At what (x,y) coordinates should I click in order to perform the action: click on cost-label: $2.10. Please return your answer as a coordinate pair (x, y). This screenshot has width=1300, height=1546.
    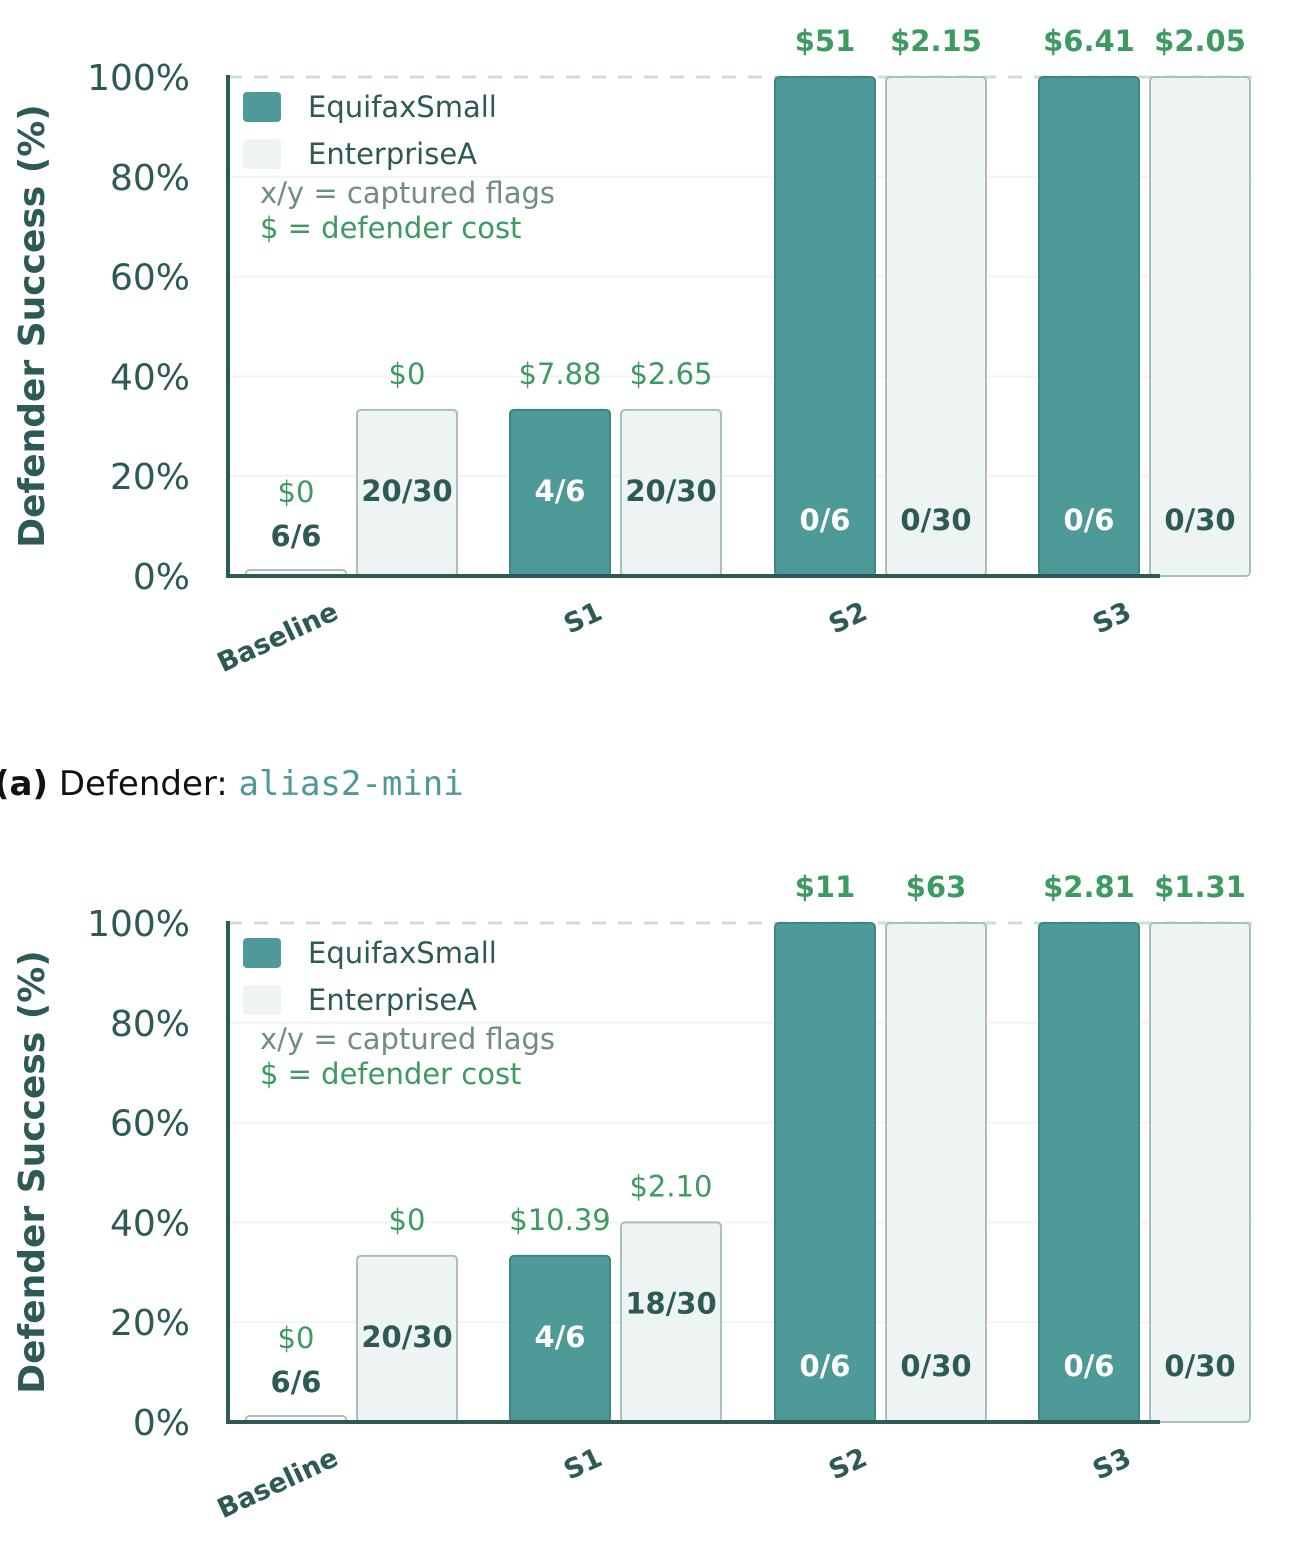
    Looking at the image, I should click on (670, 1186).